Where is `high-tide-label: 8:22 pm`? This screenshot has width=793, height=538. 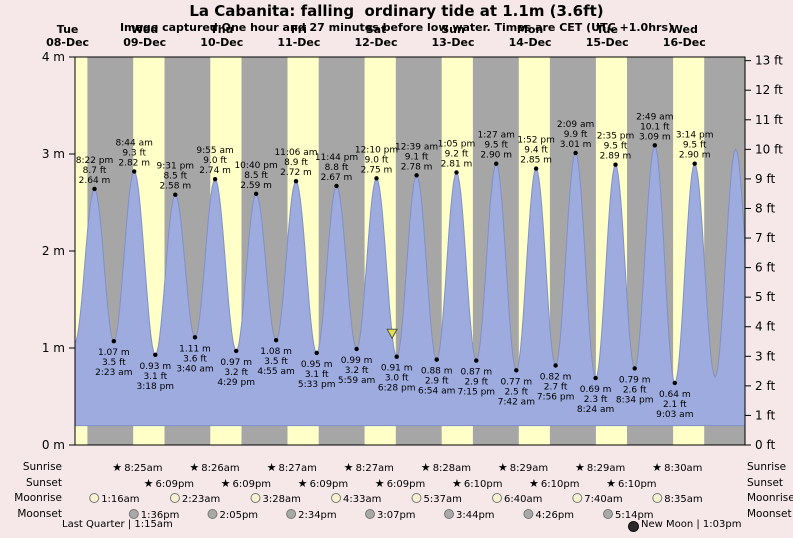
high-tide-label: 8:22 pm is located at coordinates (95, 161).